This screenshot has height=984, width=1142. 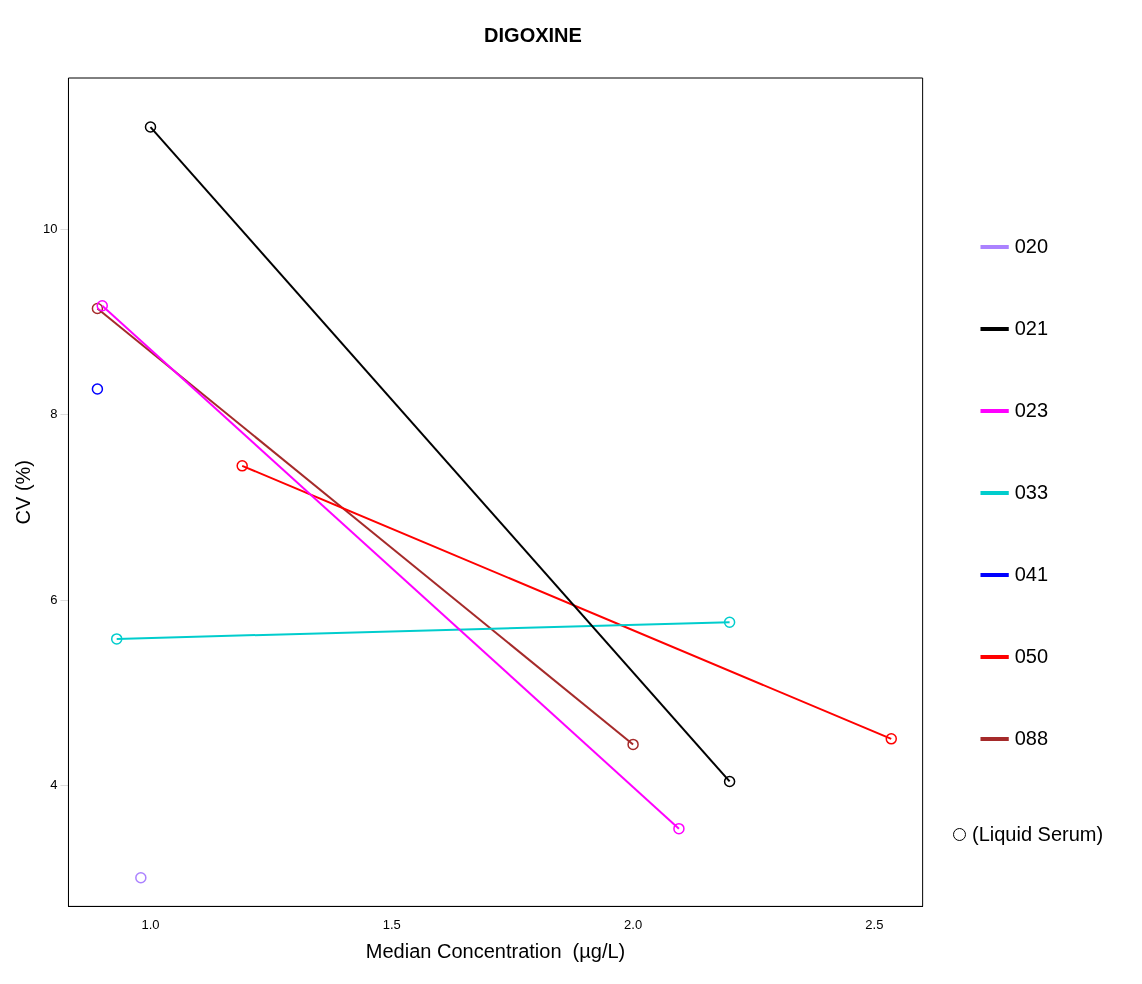 What do you see at coordinates (54, 784) in the screenshot?
I see `y-tick-label: 4` at bounding box center [54, 784].